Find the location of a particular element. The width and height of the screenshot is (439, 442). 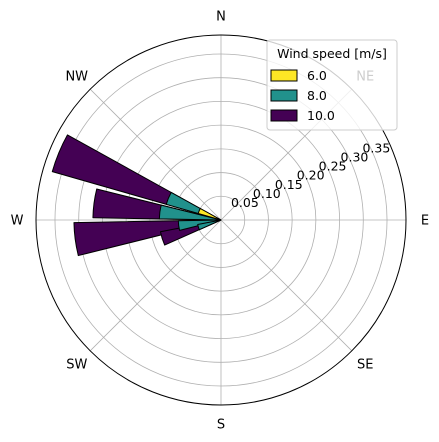

direction-label-se: SE is located at coordinates (365, 365).